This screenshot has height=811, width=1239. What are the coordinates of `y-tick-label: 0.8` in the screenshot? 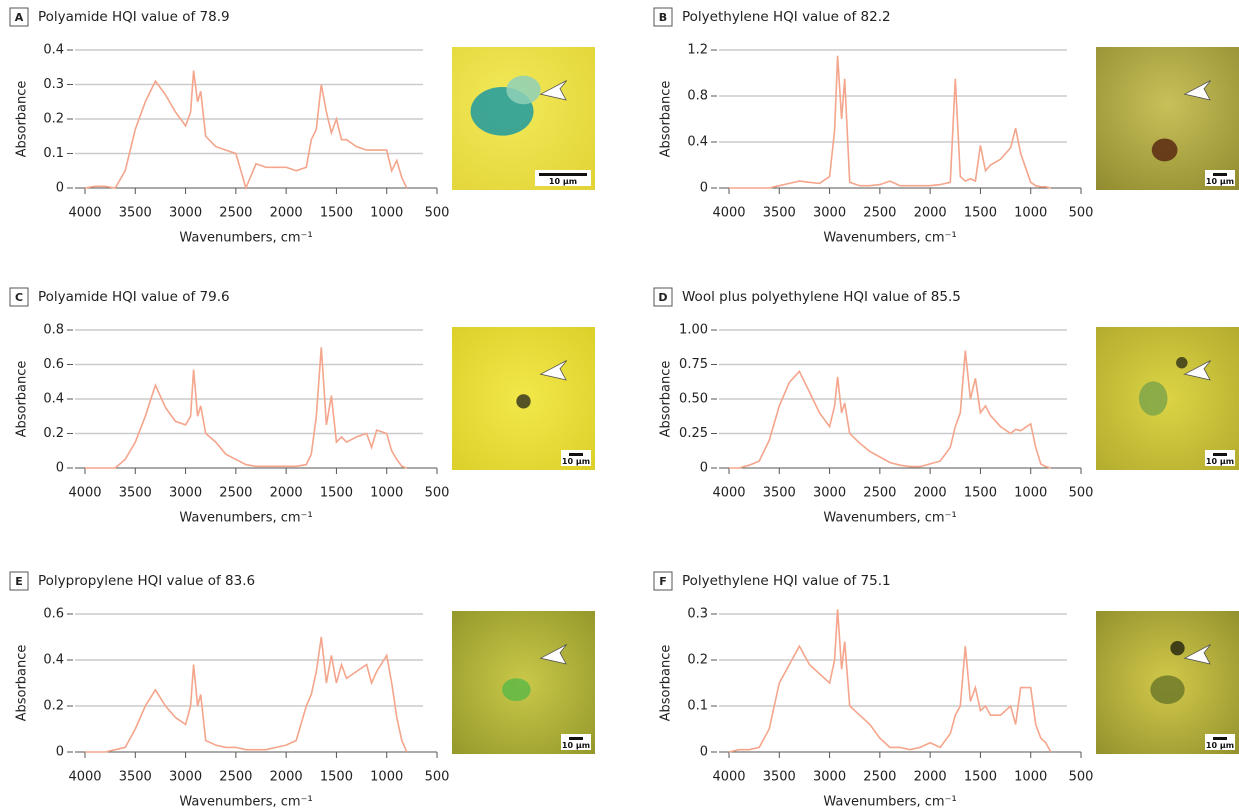 It's located at (53, 330).